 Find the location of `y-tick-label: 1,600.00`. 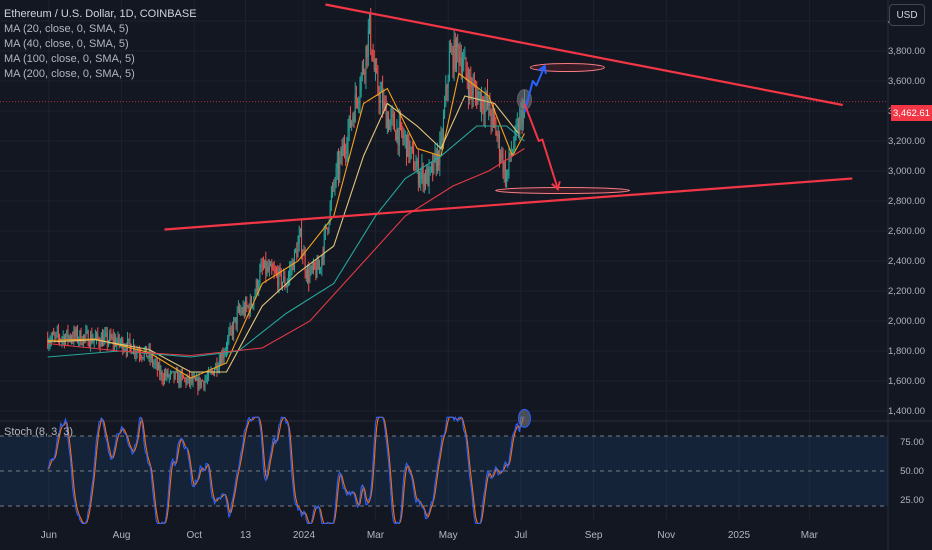

y-tick-label: 1,600.00 is located at coordinates (906, 381).